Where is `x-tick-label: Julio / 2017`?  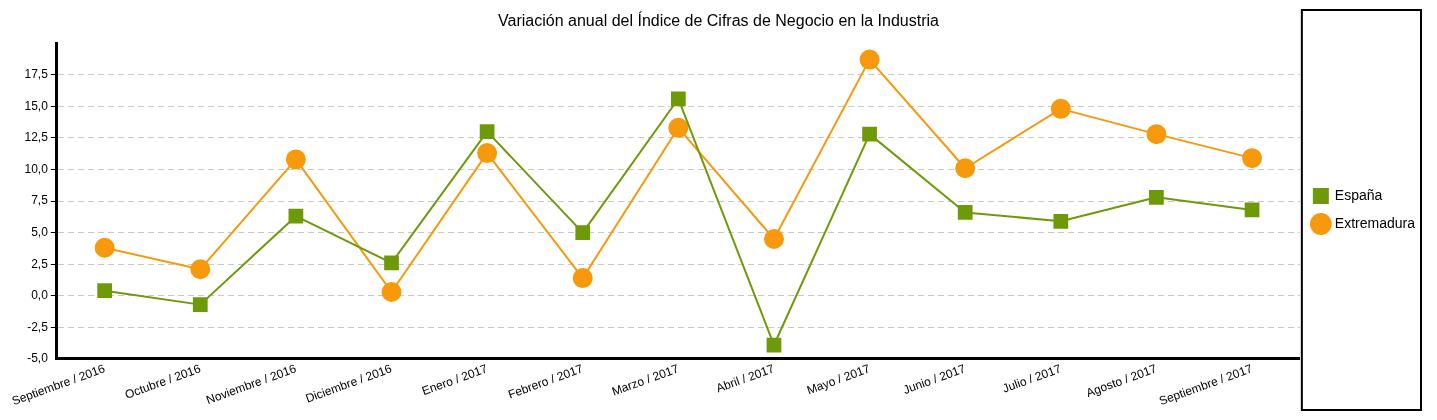 x-tick-label: Julio / 2017 is located at coordinates (1032, 378).